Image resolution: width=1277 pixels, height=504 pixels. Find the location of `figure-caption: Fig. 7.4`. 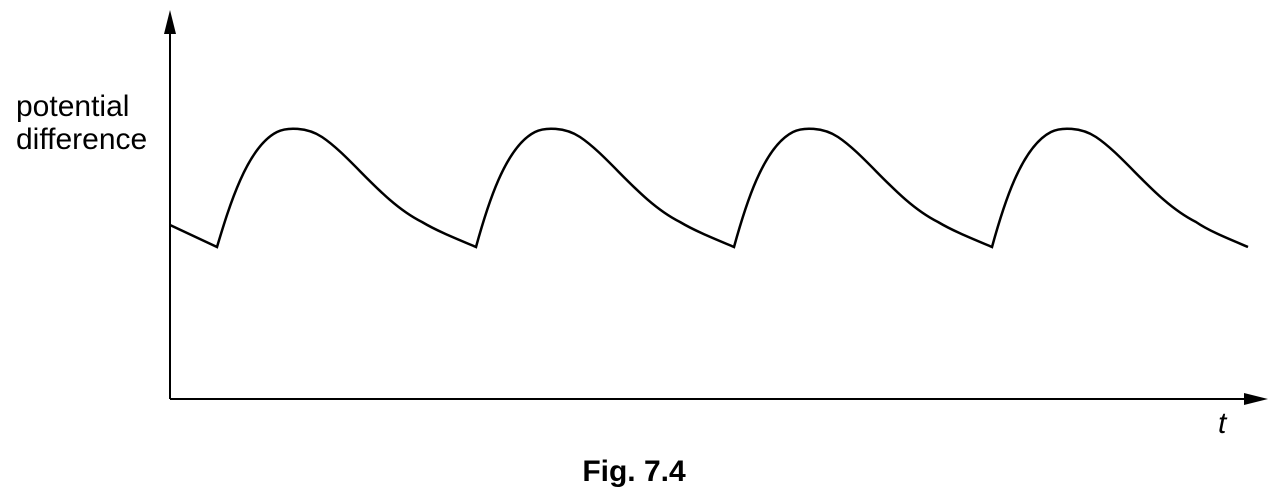

figure-caption: Fig. 7.4 is located at coordinates (634, 471).